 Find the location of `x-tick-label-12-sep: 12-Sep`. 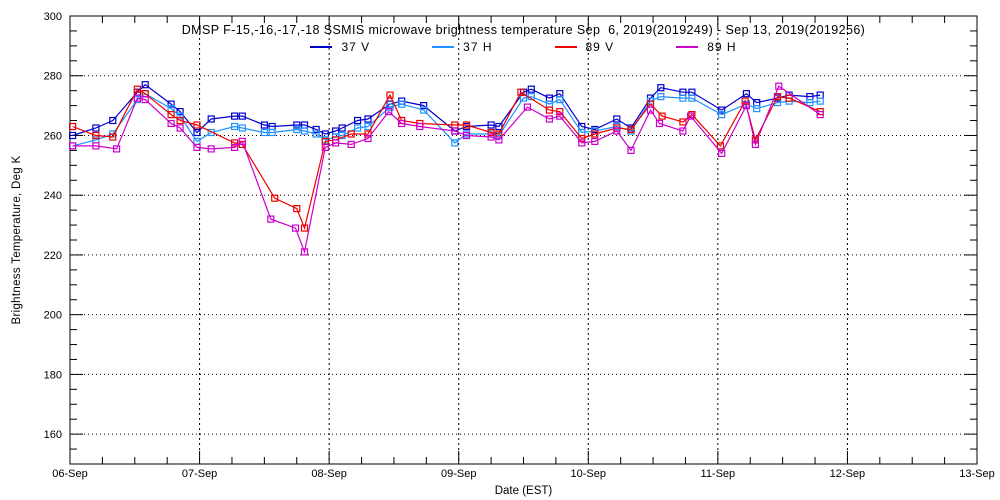

x-tick-label-12-sep: 12-Sep is located at coordinates (847, 474).